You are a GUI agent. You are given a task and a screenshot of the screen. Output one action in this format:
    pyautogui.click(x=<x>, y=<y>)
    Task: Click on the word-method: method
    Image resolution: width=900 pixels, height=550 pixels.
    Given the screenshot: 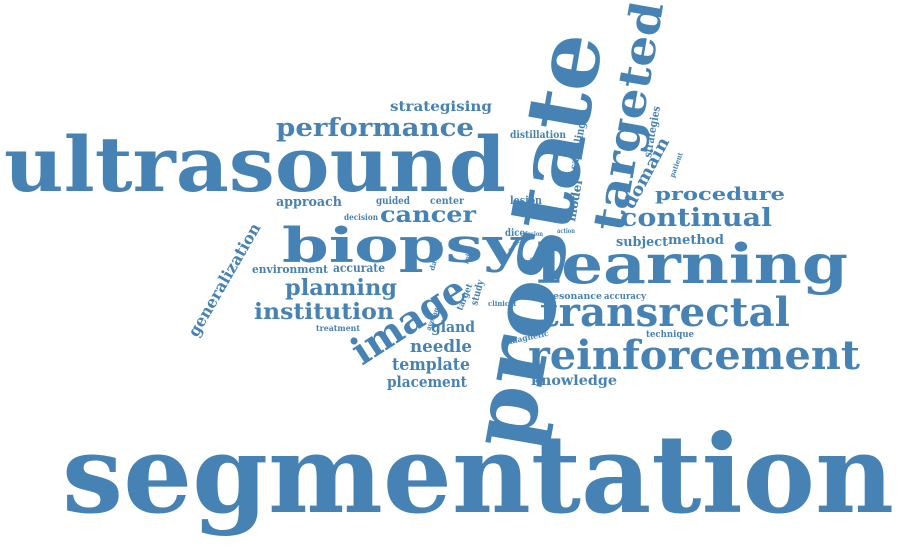 What is the action you would take?
    pyautogui.click(x=696, y=240)
    